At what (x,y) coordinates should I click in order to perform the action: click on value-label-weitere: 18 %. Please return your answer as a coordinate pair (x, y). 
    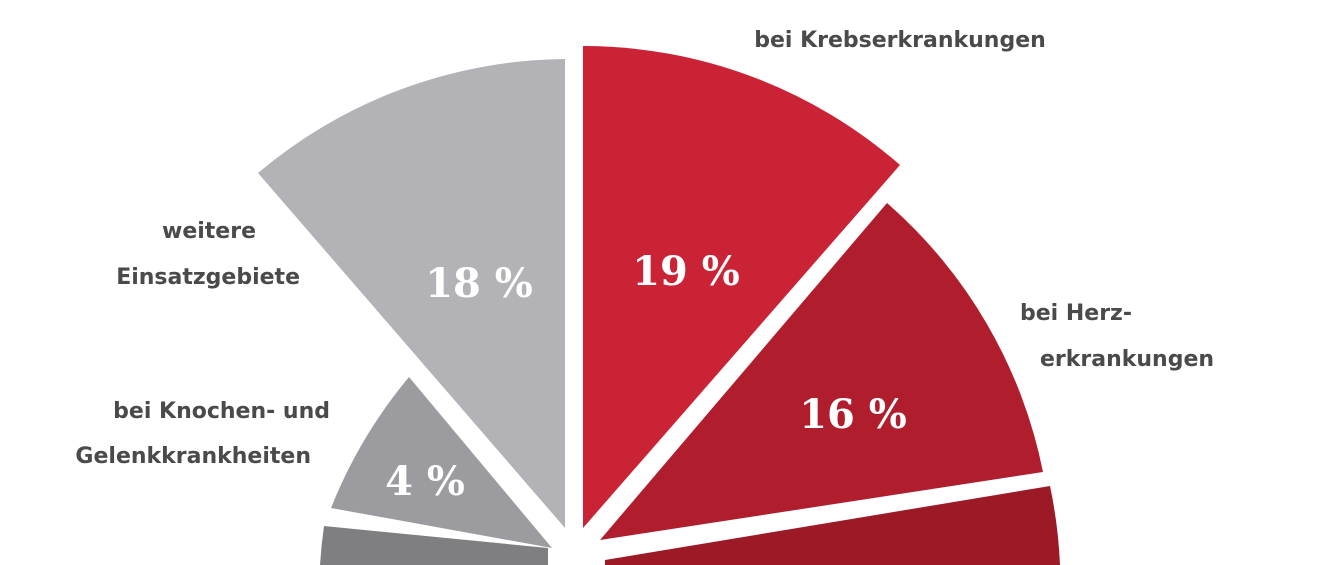
    Looking at the image, I should click on (479, 283).